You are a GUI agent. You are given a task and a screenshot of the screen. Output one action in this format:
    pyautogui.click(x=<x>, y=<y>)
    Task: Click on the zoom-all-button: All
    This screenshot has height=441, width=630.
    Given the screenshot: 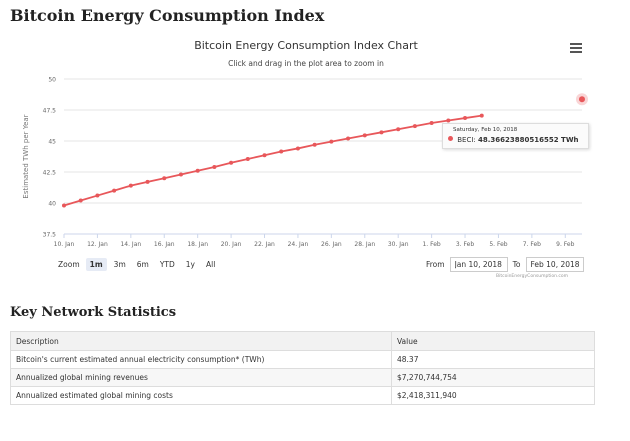 What is the action you would take?
    pyautogui.click(x=211, y=264)
    